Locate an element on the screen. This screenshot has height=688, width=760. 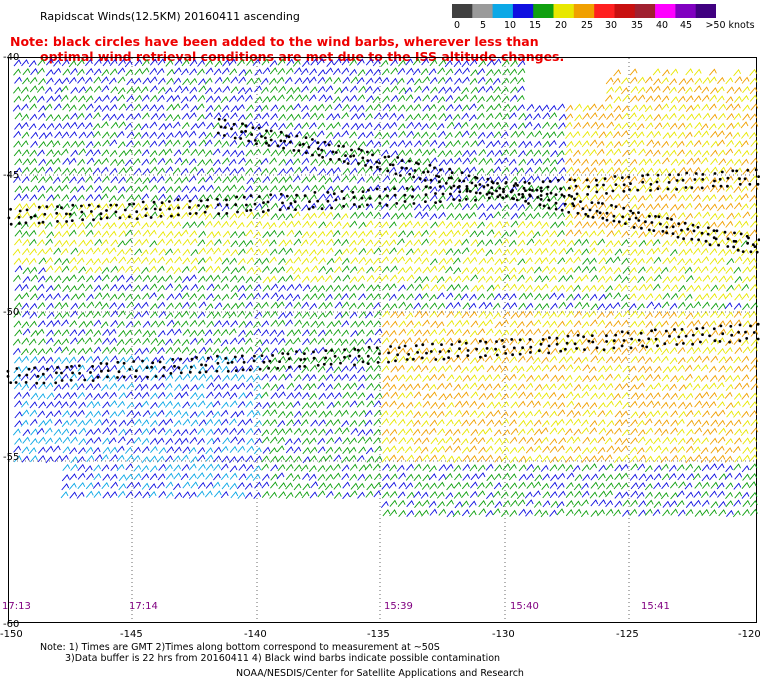
colorbar-swatch is located at coordinates (604, 11).